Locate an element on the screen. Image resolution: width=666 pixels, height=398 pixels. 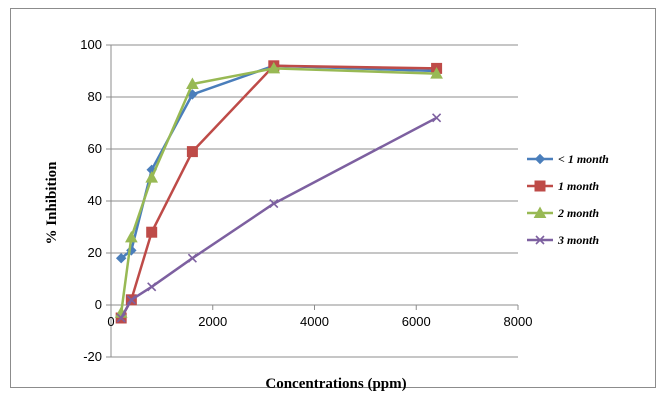
data-point-s3-p2 is located at coordinates (131, 236).